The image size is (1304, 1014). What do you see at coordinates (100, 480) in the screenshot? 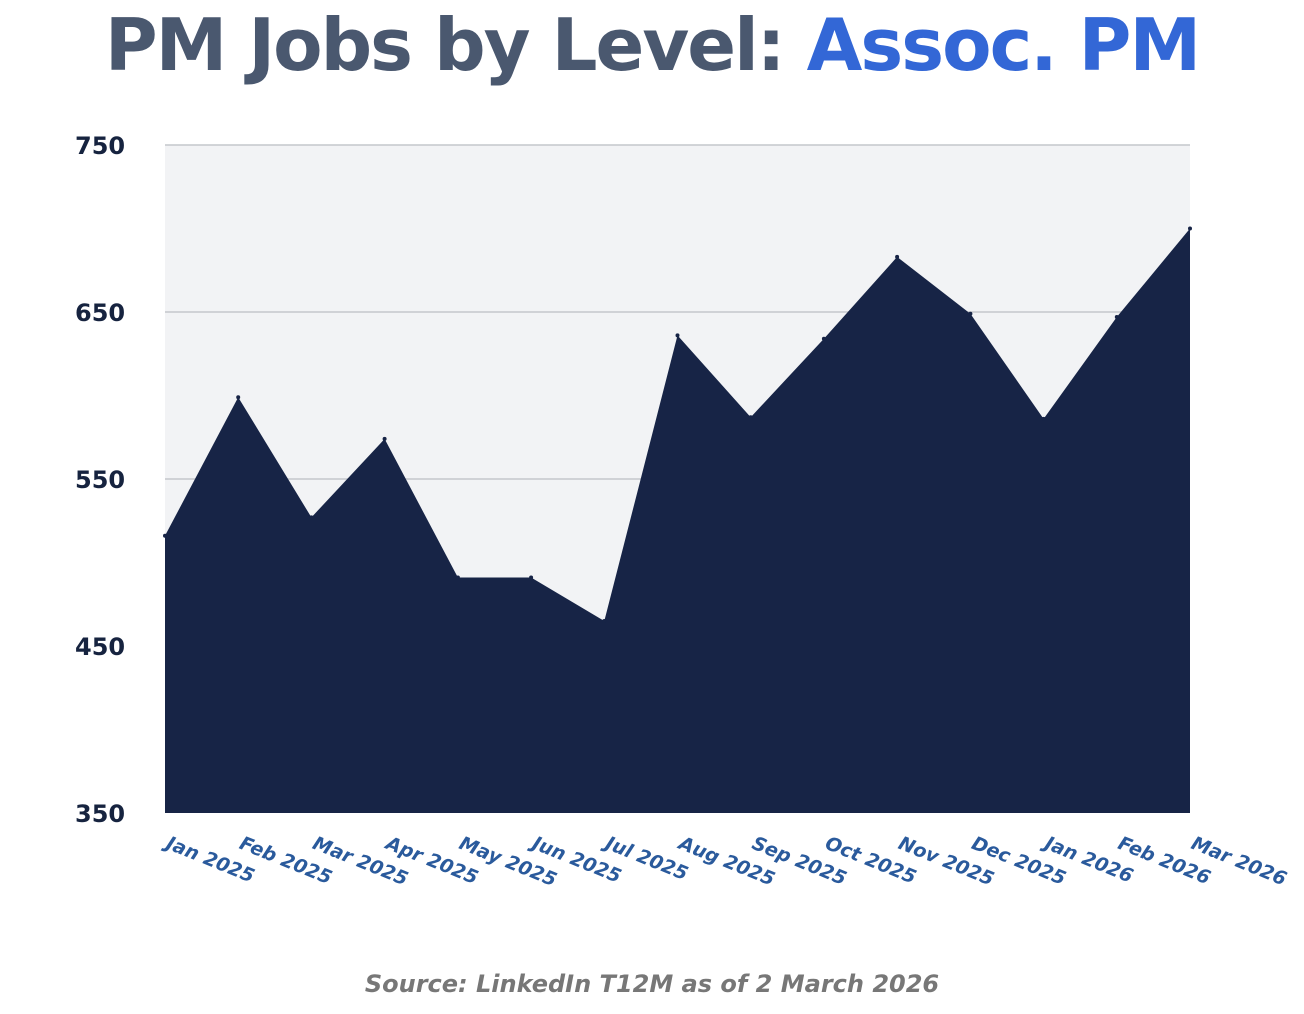
I see `y-tick-label: 550` at bounding box center [100, 480].